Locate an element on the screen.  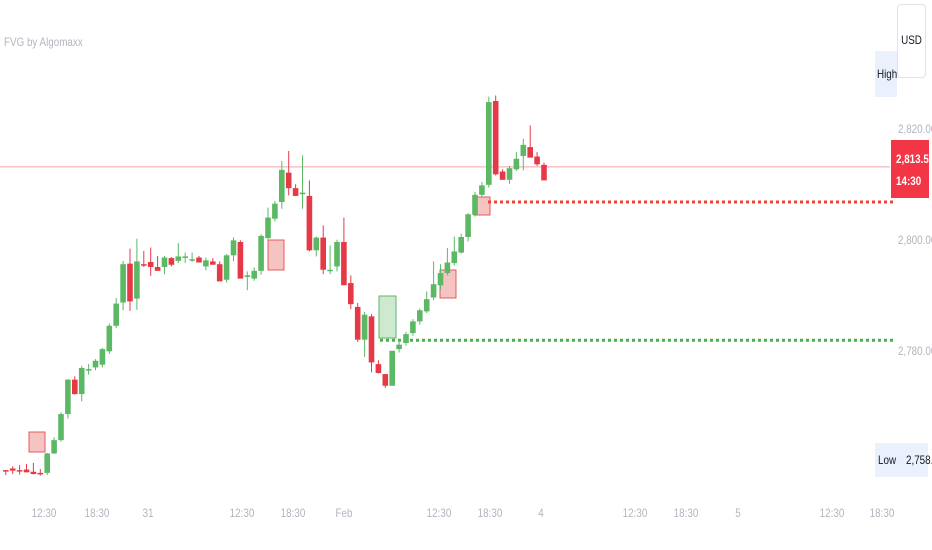
high-label-box: High is located at coordinates (886, 74).